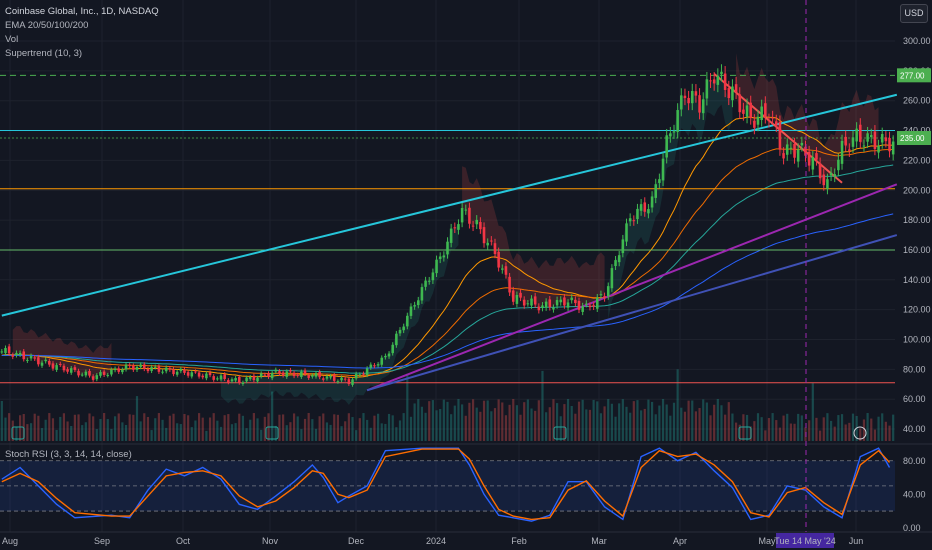  Describe the element at coordinates (102, 541) in the screenshot. I see `time-tick-label: Sep` at that location.